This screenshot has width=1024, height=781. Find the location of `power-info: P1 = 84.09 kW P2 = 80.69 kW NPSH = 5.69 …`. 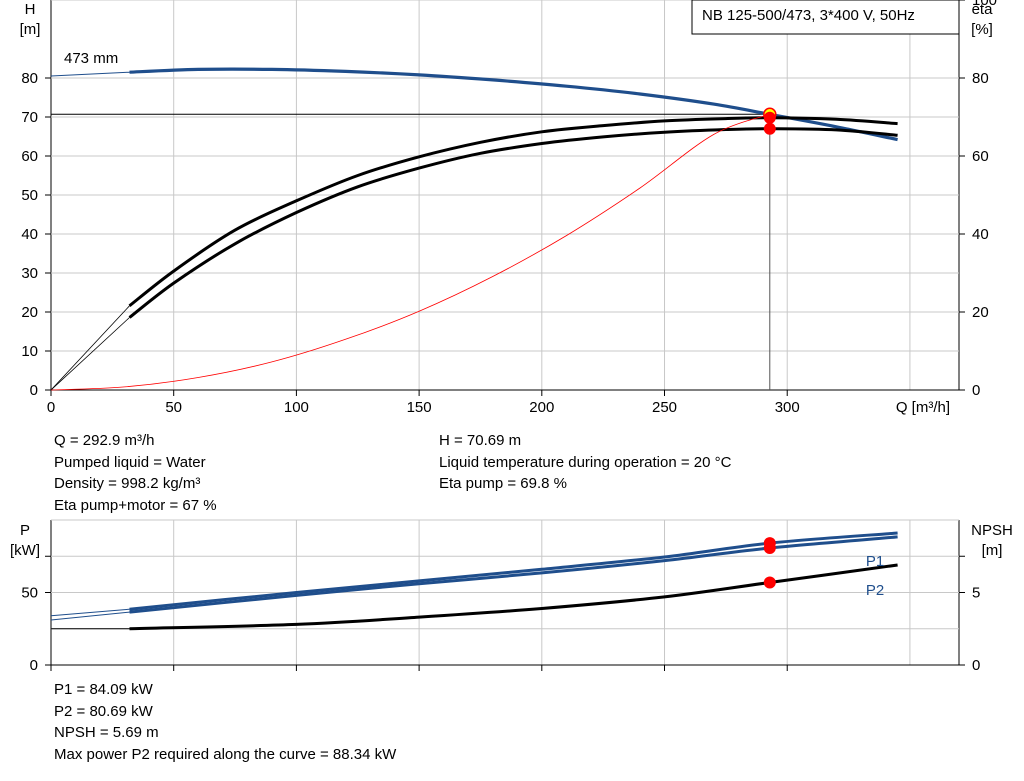

power-info: P1 = 84.09 kW P2 = 80.69 kW NPSH = 5.69 … is located at coordinates (225, 722).